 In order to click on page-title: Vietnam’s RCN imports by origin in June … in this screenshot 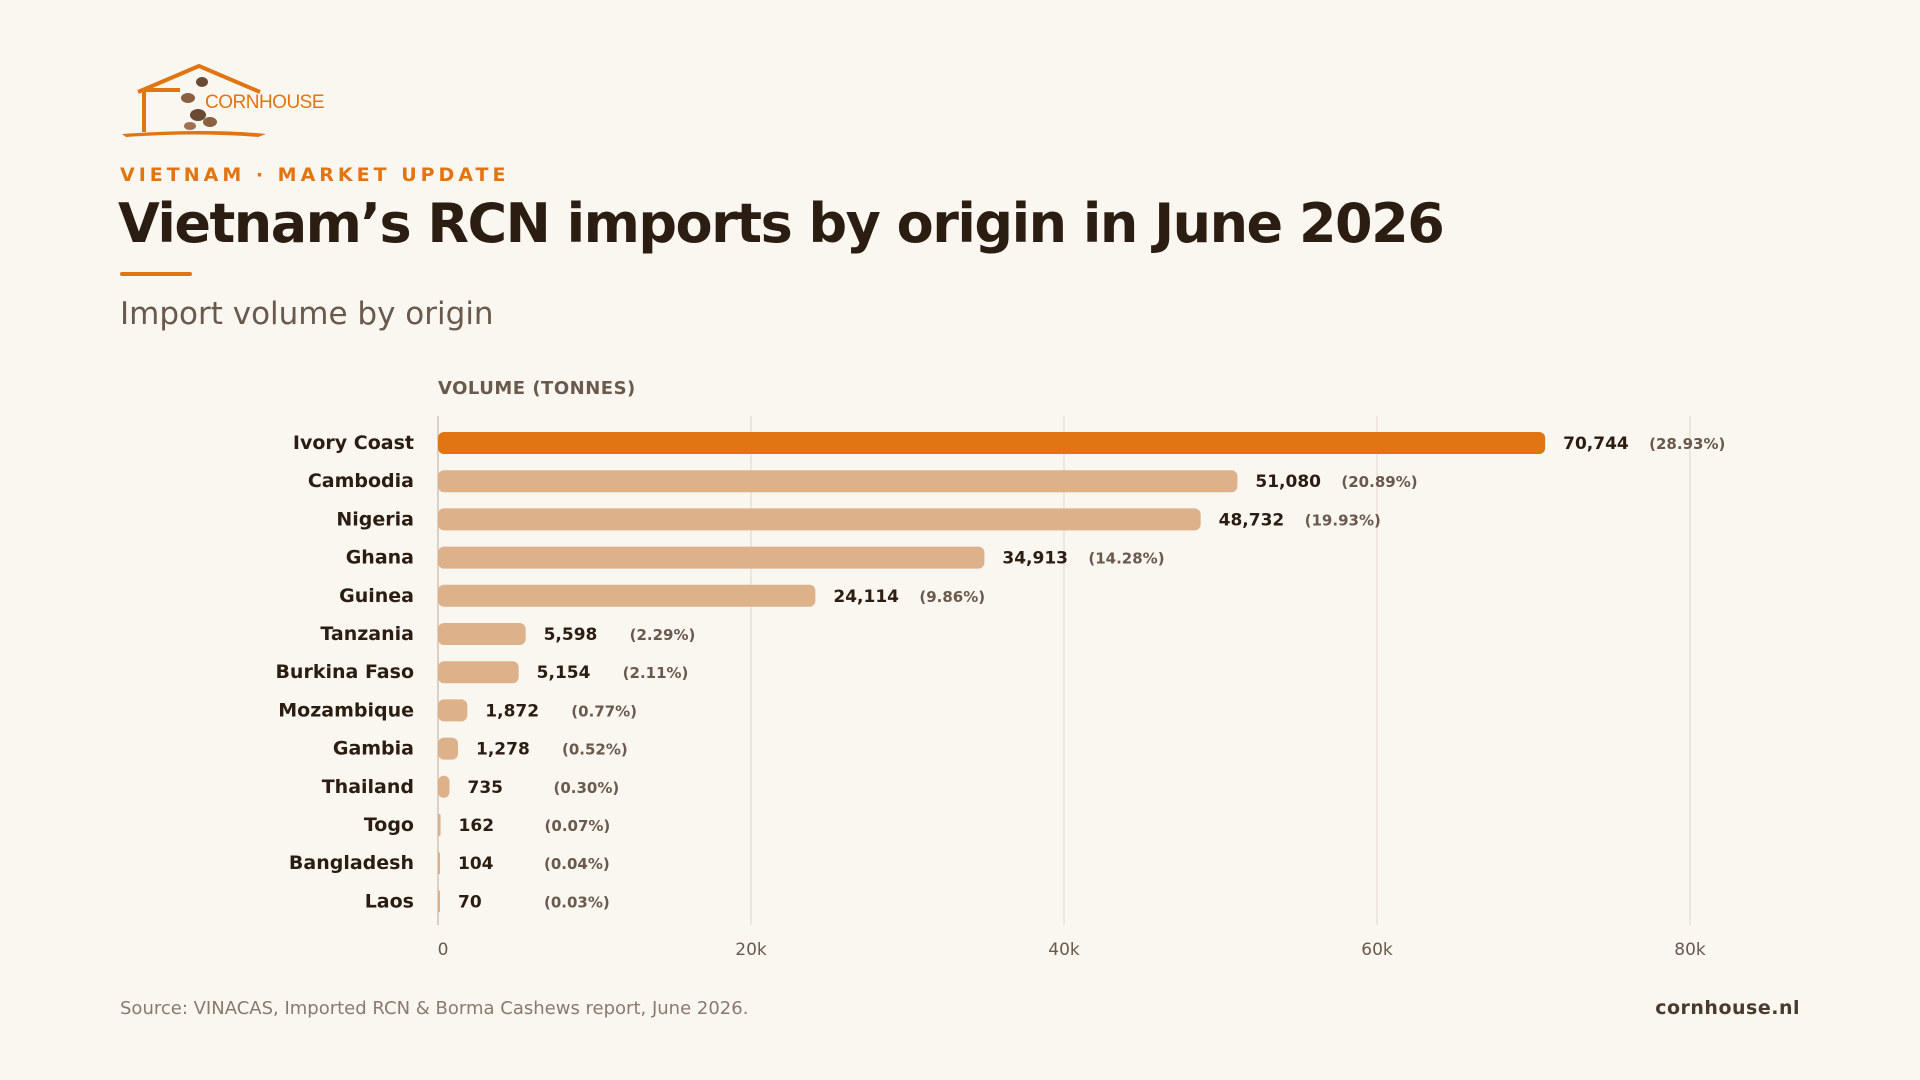, I will do `click(781, 223)`.